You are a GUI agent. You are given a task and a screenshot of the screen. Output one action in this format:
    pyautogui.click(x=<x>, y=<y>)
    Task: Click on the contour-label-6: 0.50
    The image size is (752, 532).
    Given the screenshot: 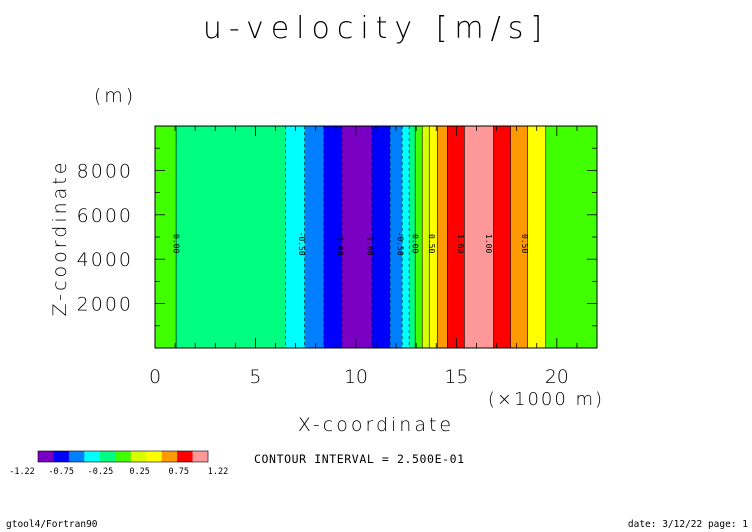 What is the action you would take?
    pyautogui.click(x=431, y=243)
    